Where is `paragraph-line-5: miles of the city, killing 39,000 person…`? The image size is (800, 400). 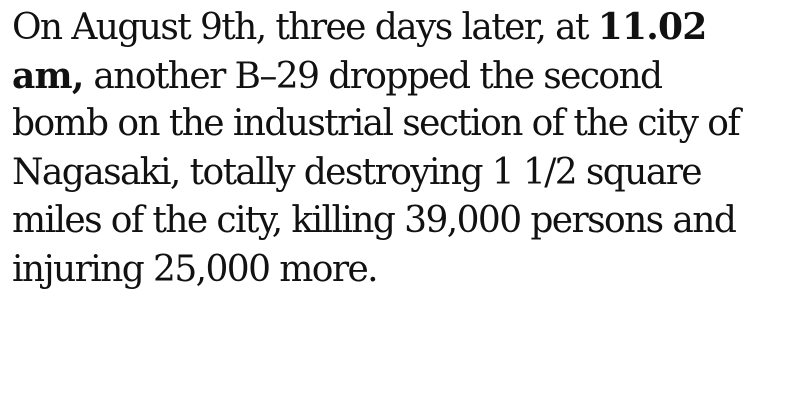
paragraph-line-5: miles of the city, killing 39,000 person… is located at coordinates (400, 221).